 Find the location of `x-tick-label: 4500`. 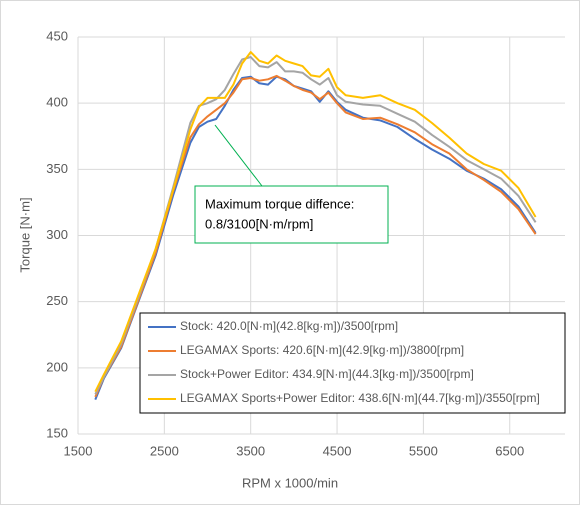

x-tick-label: 4500 is located at coordinates (337, 450).